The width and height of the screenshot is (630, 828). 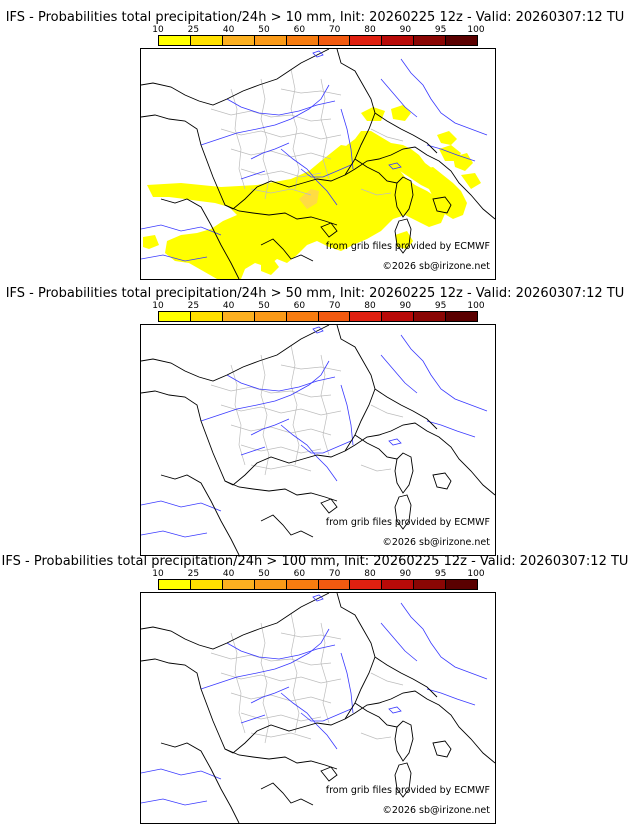 What do you see at coordinates (405, 306) in the screenshot?
I see `colorbar-tick: 90` at bounding box center [405, 306].